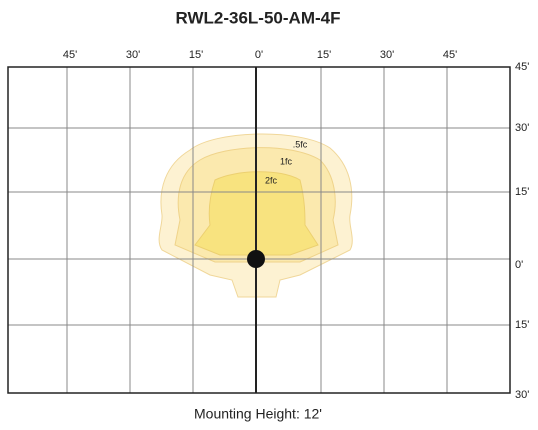 The image size is (538, 430). What do you see at coordinates (522, 67) in the screenshot?
I see `y-label: 45'` at bounding box center [522, 67].